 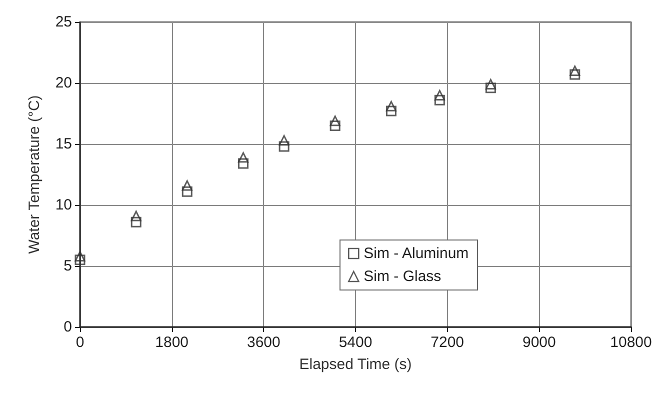 What do you see at coordinates (63, 22) in the screenshot?
I see `y-tick-label: 25` at bounding box center [63, 22].